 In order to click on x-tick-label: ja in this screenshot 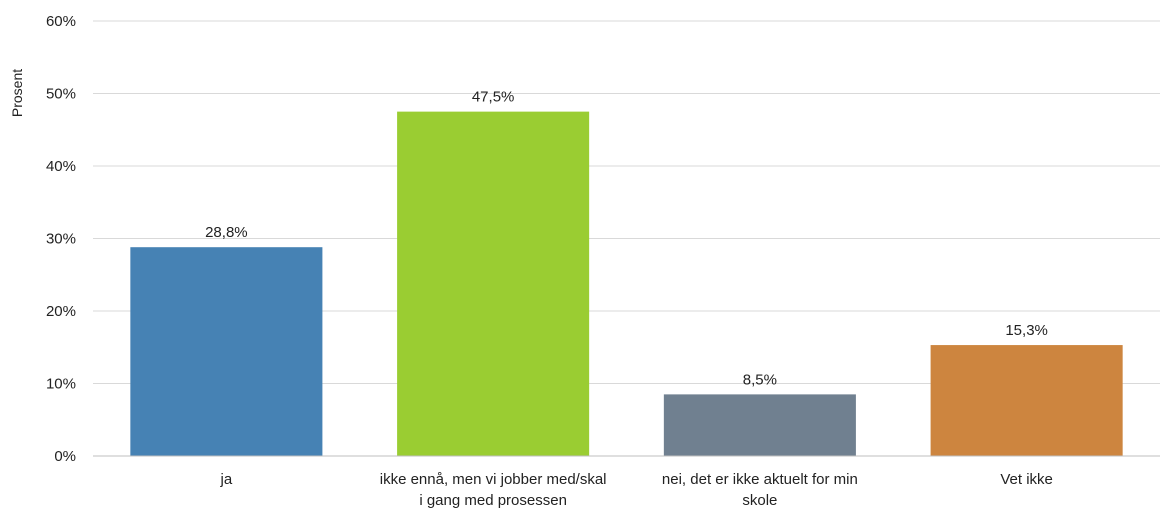, I will do `click(226, 479)`.